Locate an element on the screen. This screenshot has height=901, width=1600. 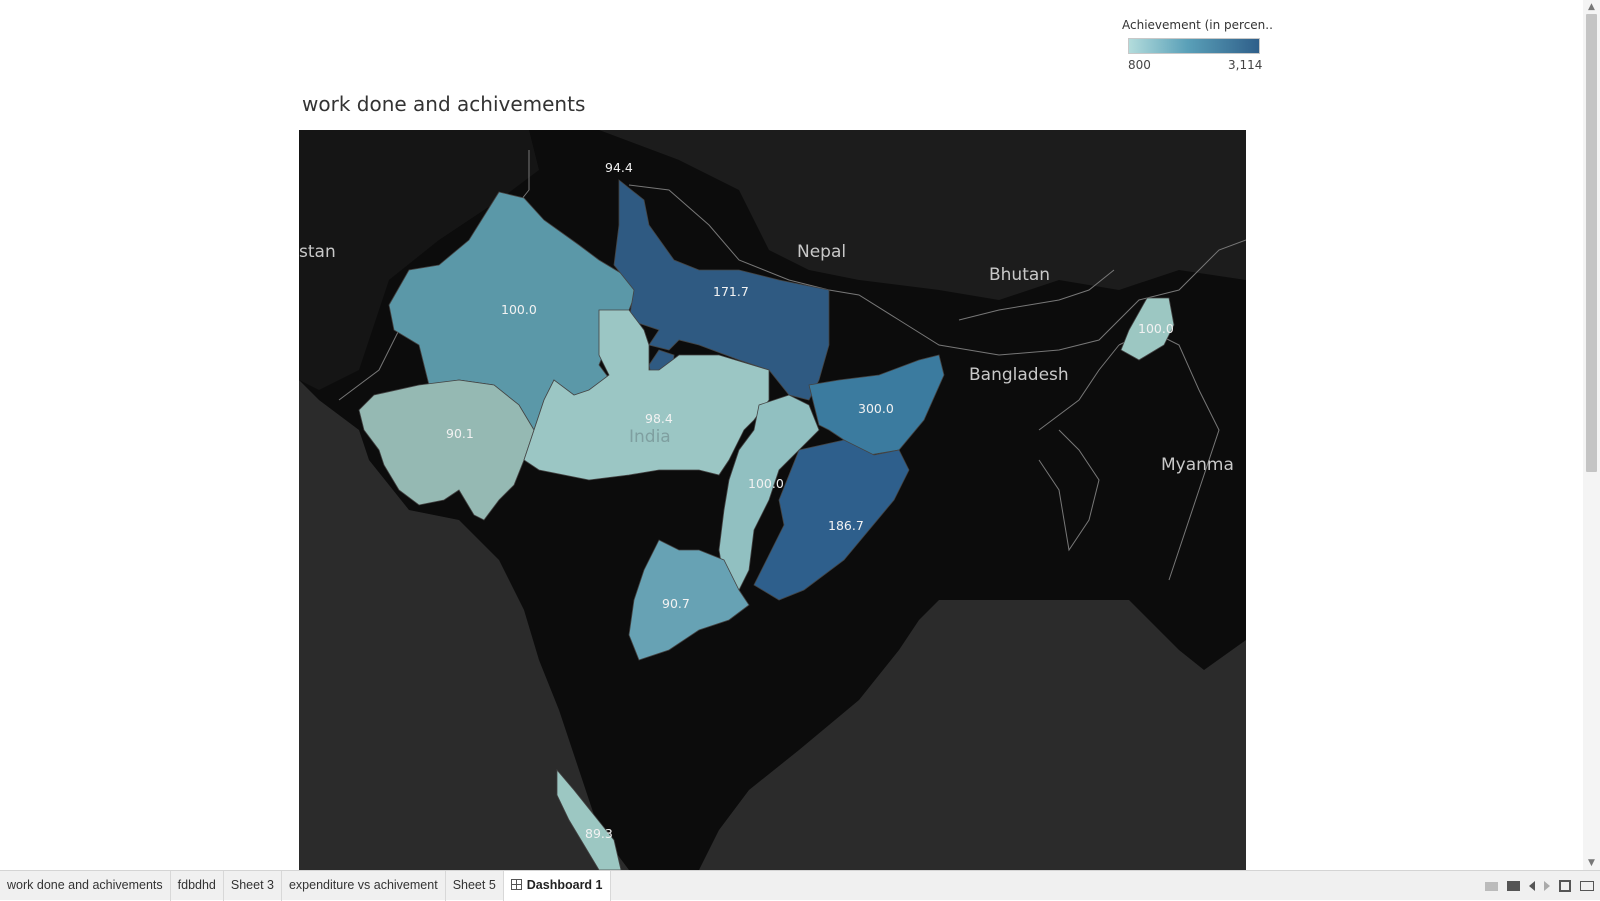
mountain-shading is located at coordinates (922, 215).